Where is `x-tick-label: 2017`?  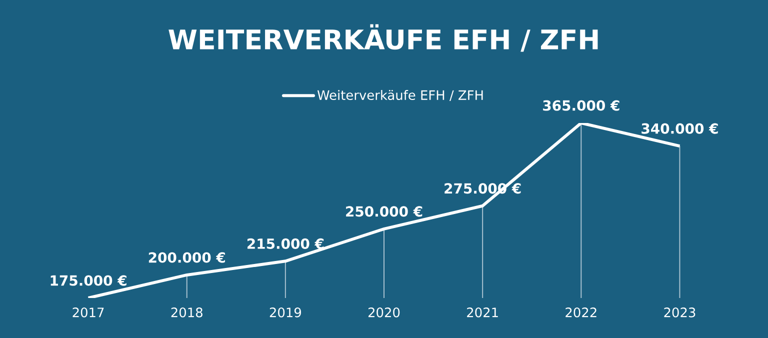
x-tick-label: 2017 is located at coordinates (88, 313).